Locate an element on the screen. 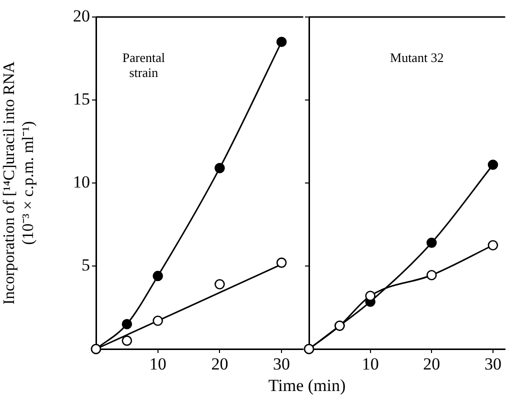 This screenshot has height=401, width=511. text: Parental strain is located at coordinates (144, 65).